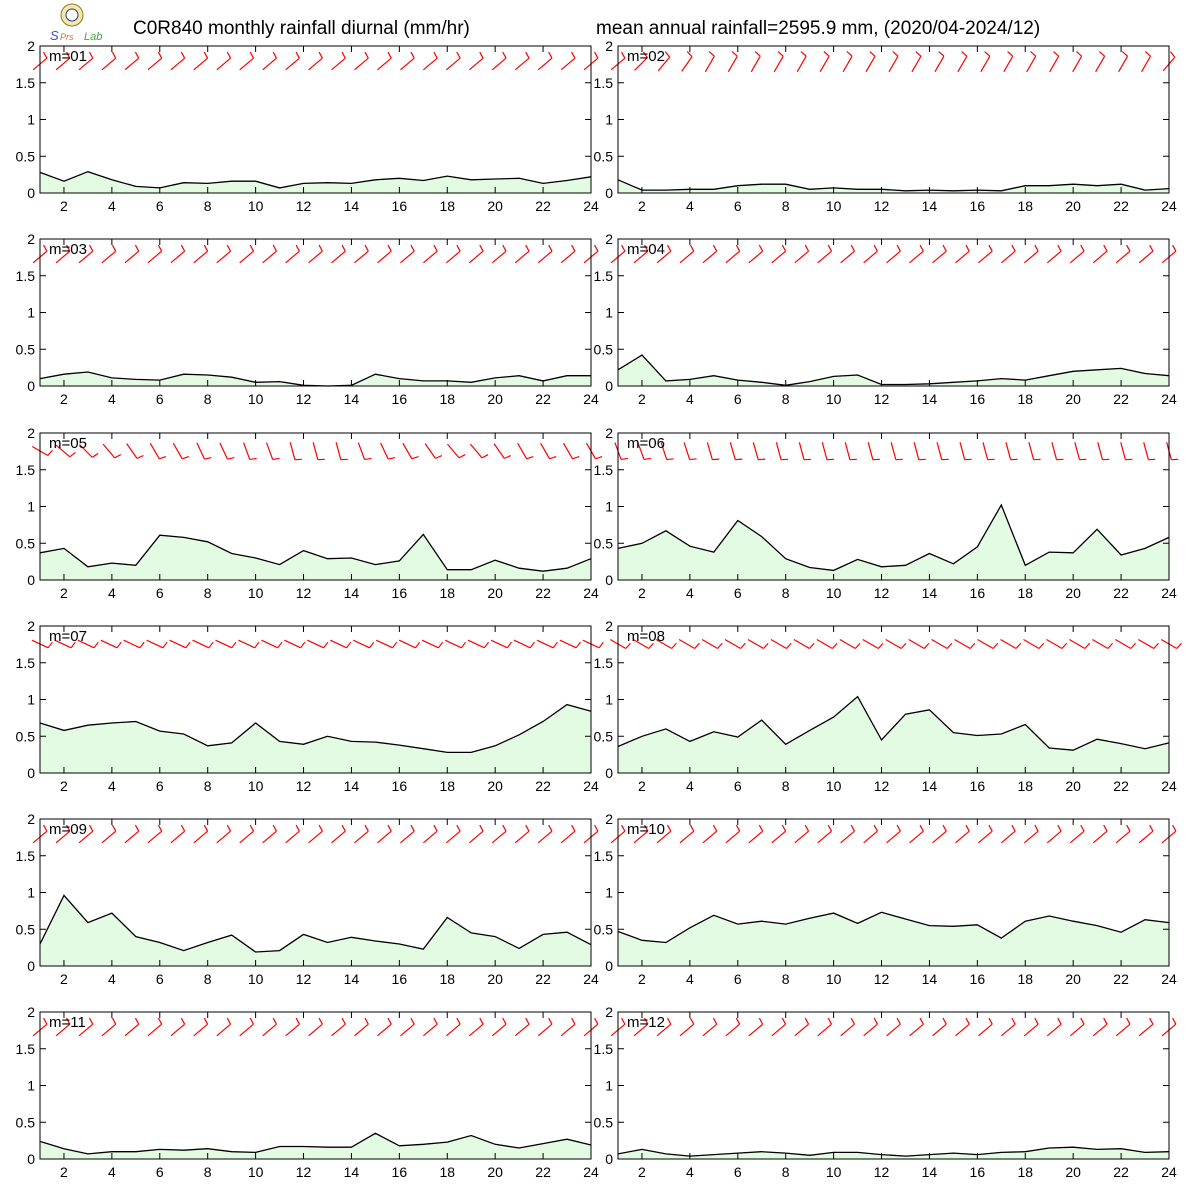  What do you see at coordinates (543, 206) in the screenshot?
I see `x-tick-label: 22` at bounding box center [543, 206].